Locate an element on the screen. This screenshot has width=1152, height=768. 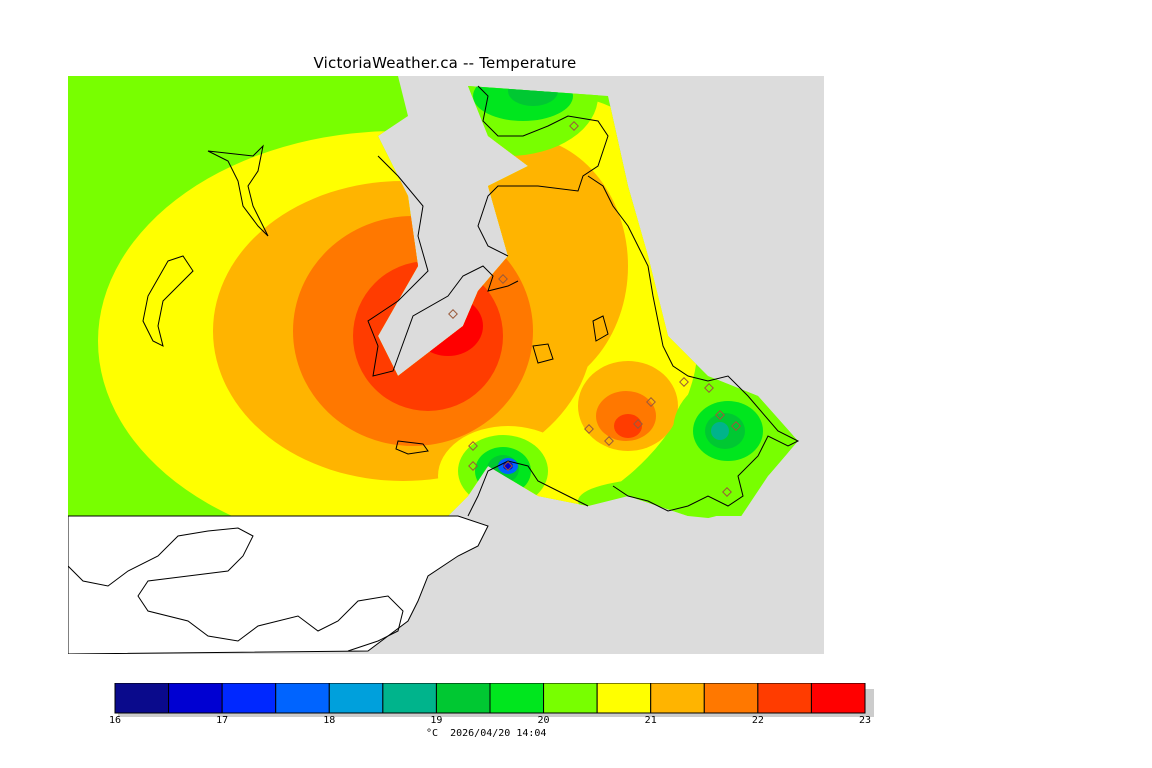
harbour-coast is located at coordinates (528, 488).